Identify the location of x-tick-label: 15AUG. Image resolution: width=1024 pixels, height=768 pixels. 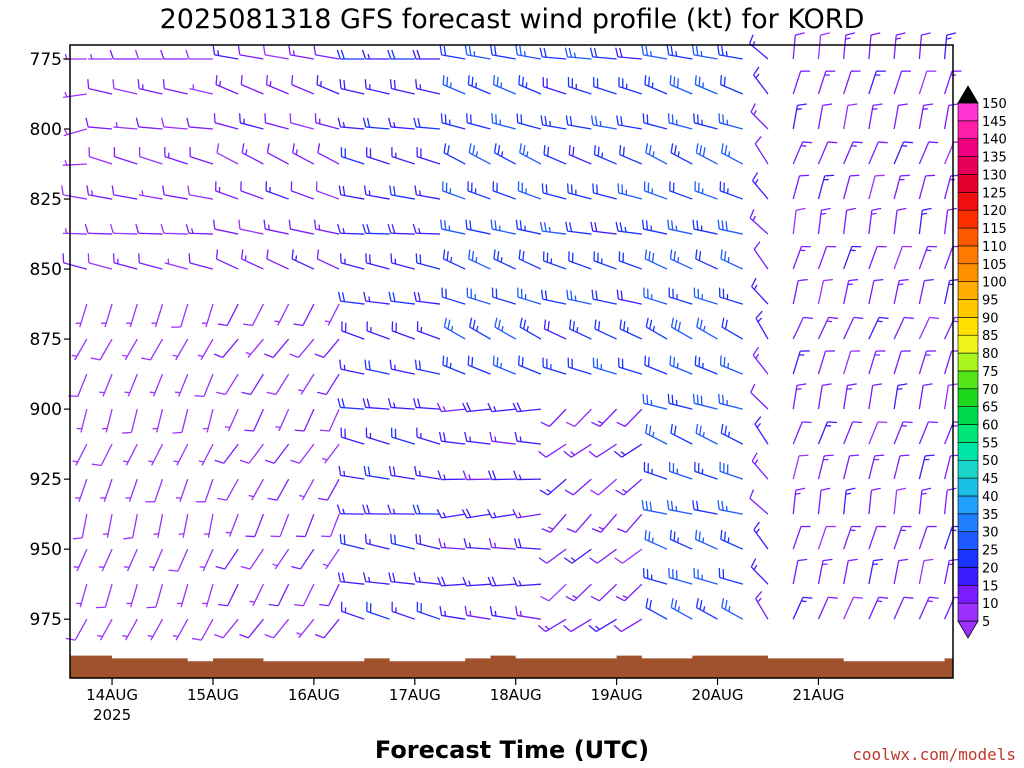
(213, 695).